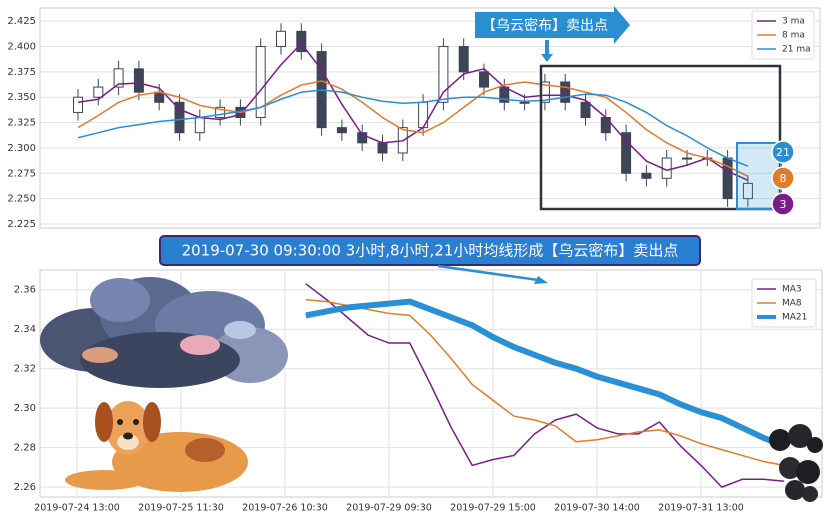 The height and width of the screenshot is (524, 827). Describe the element at coordinates (541, 280) in the screenshot. I see `title-pointer-head` at that location.